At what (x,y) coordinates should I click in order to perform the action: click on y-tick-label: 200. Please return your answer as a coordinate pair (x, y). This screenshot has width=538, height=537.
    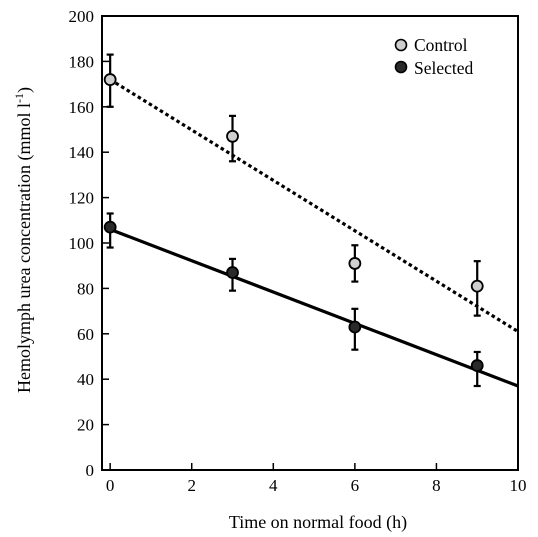
    Looking at the image, I should click on (82, 16).